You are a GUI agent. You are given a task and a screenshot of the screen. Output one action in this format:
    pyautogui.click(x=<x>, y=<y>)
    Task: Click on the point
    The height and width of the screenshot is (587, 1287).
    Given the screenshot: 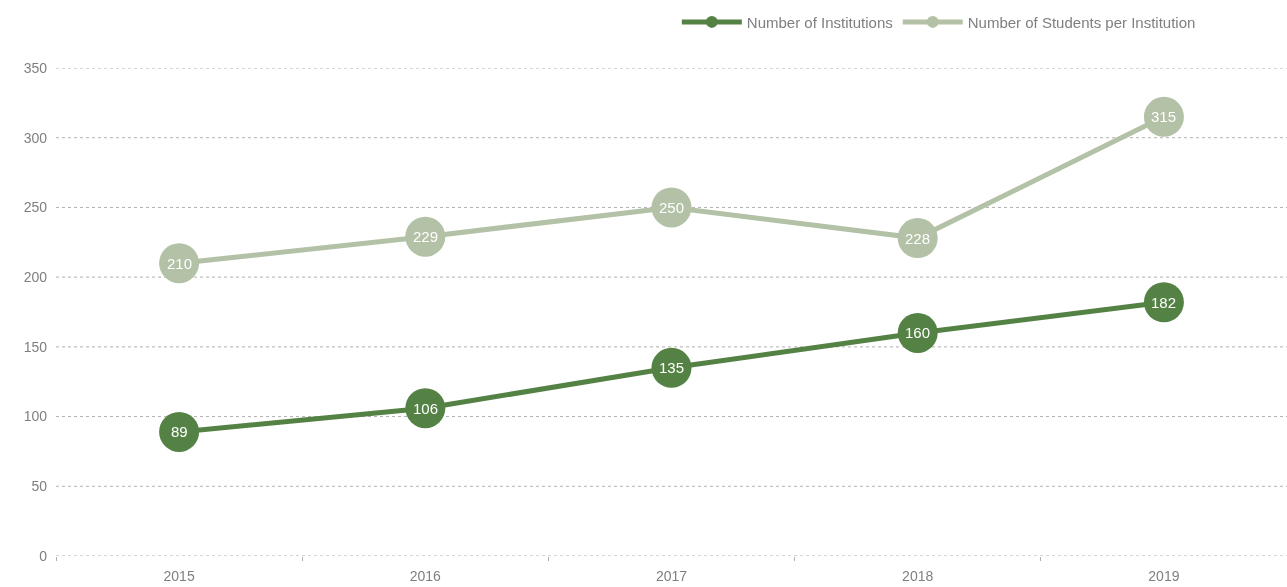 What is the action you would take?
    pyautogui.click(x=179, y=431)
    